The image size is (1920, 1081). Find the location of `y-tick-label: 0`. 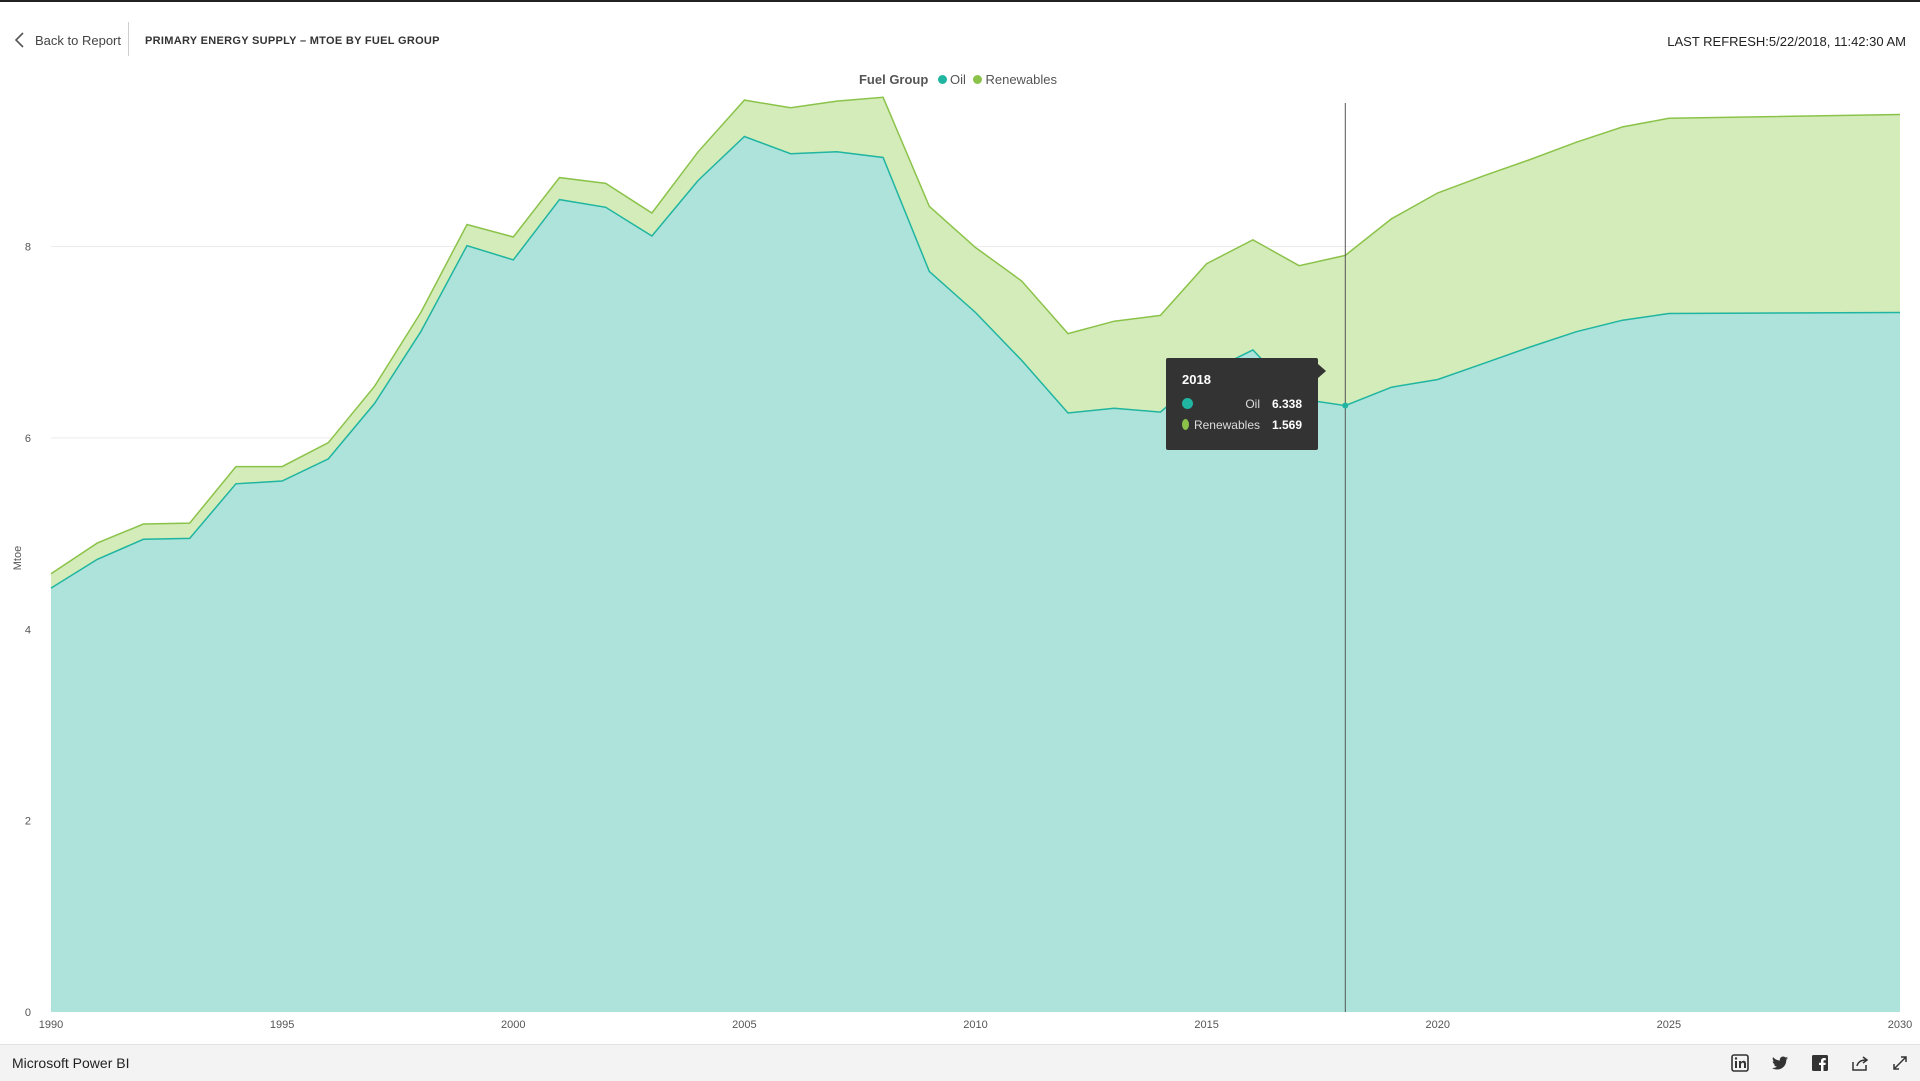

y-tick-label: 0 is located at coordinates (28, 1013).